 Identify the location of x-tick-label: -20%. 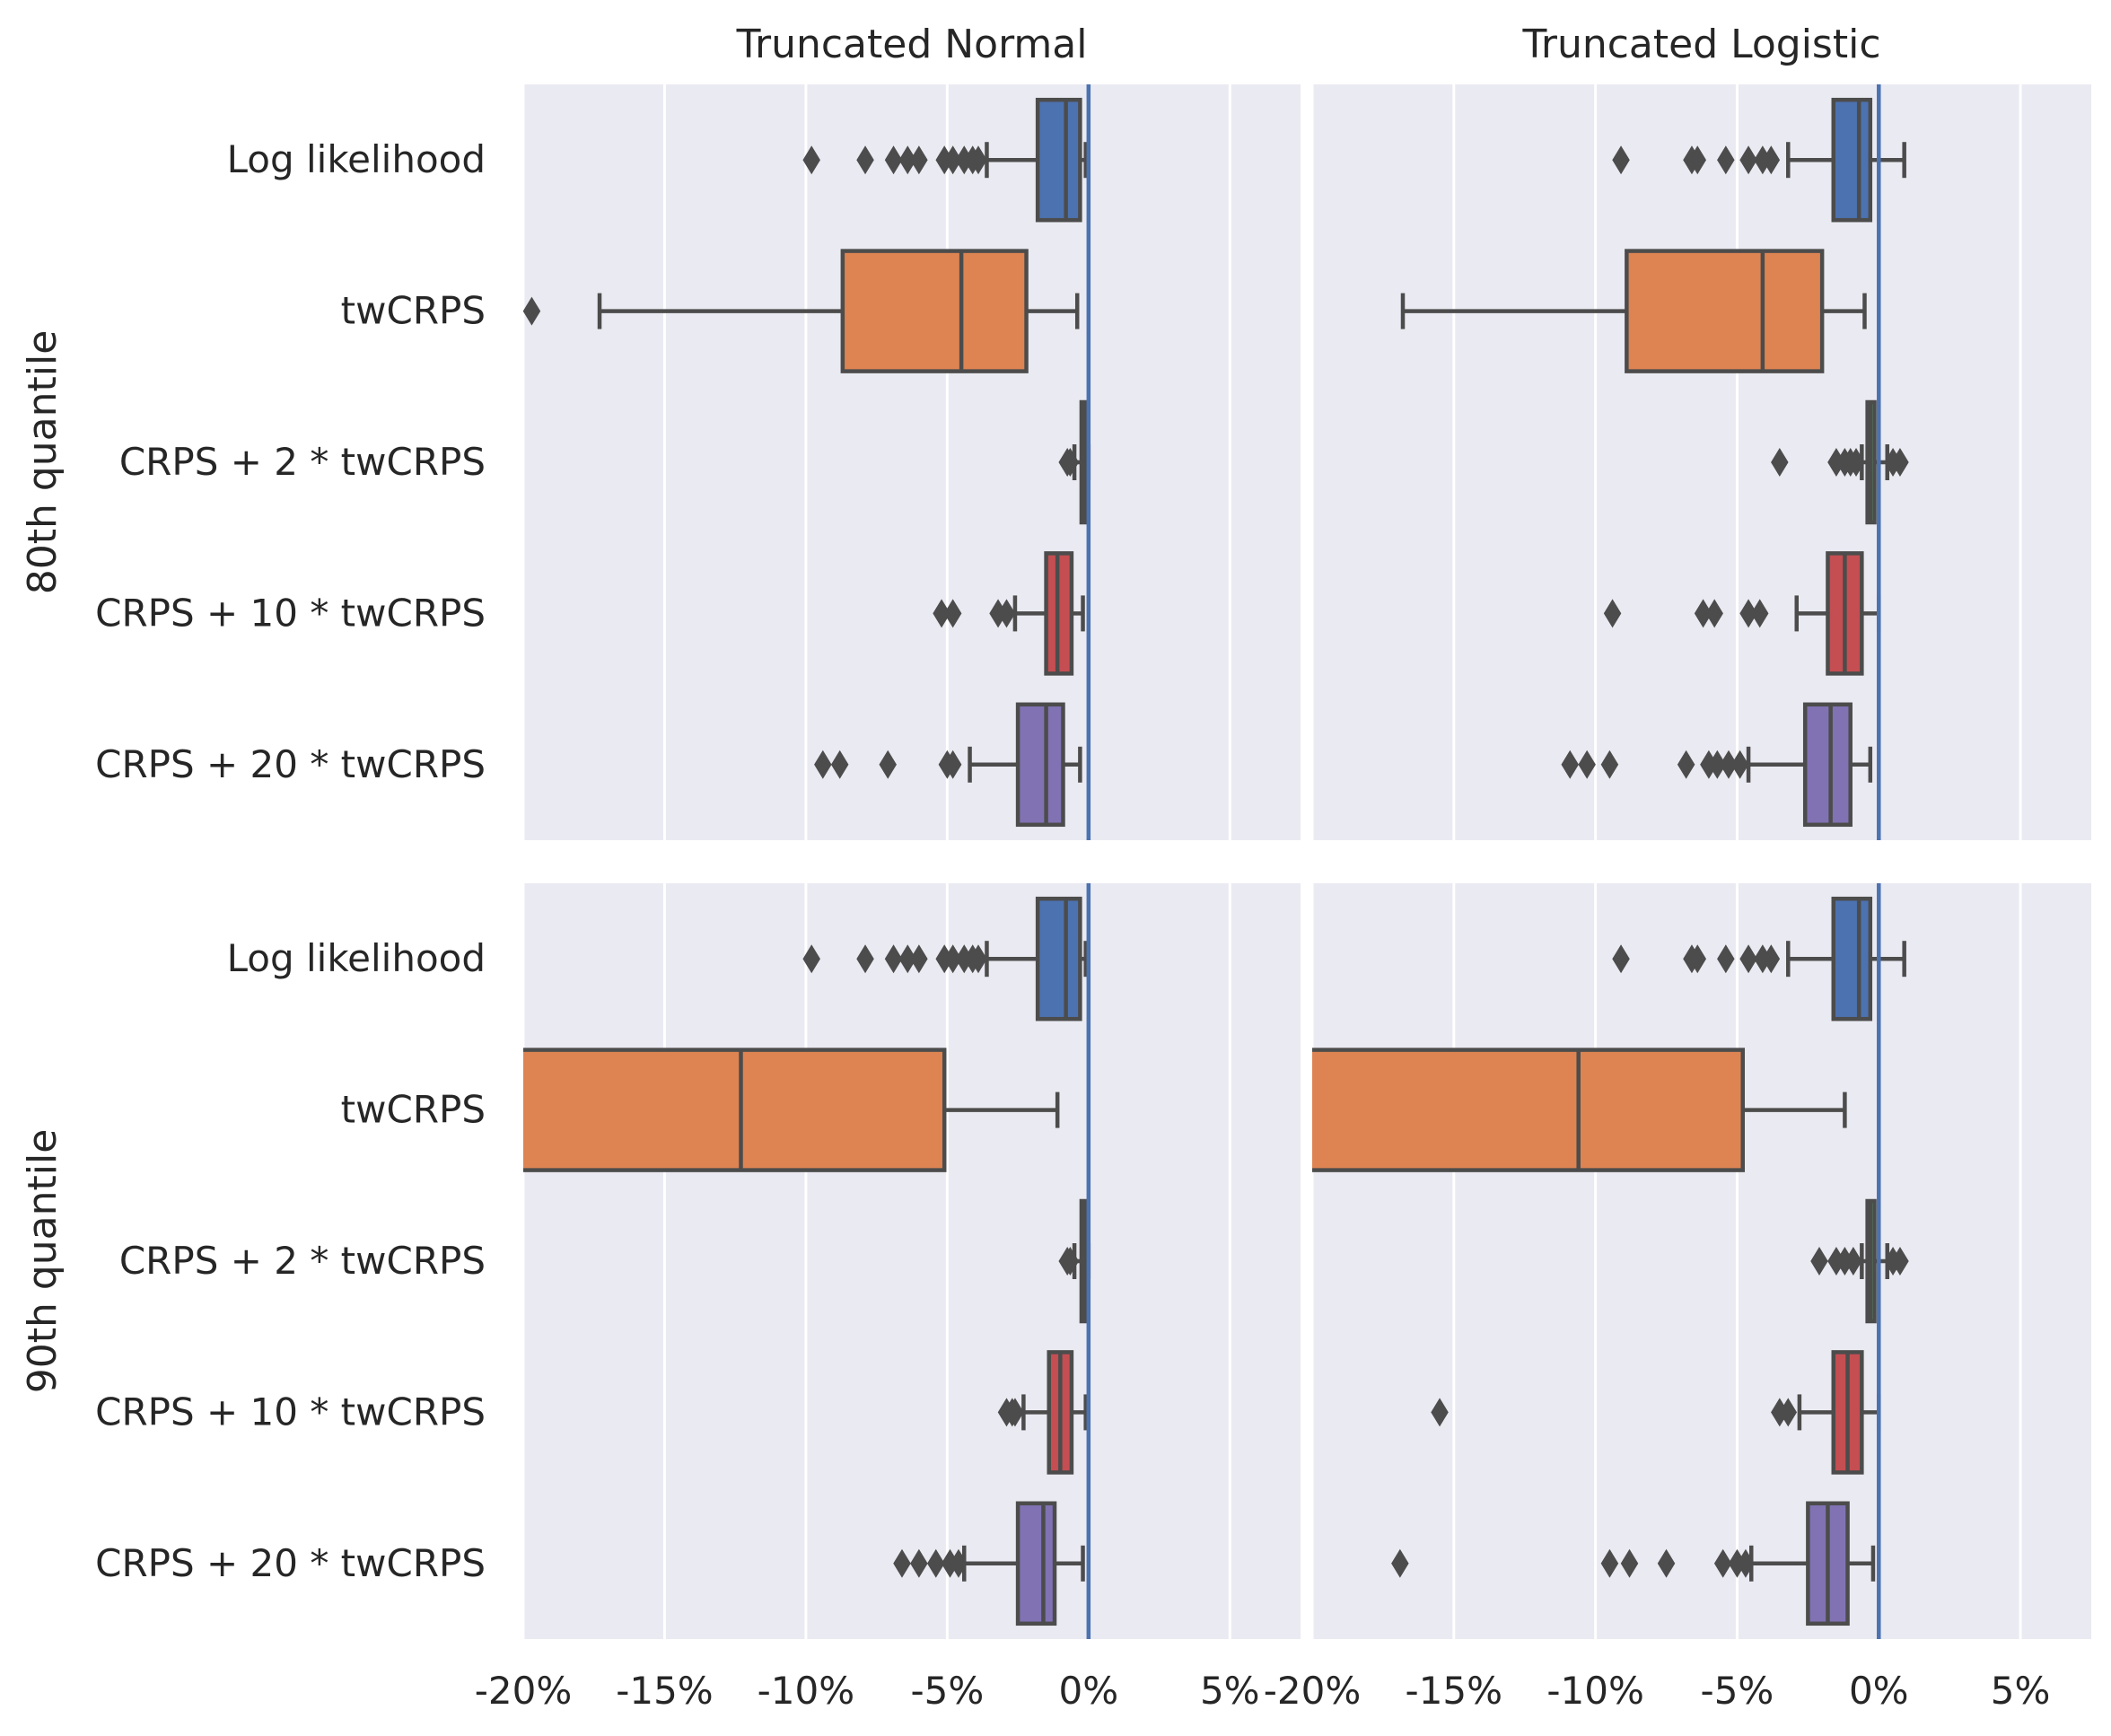
(1313, 1691).